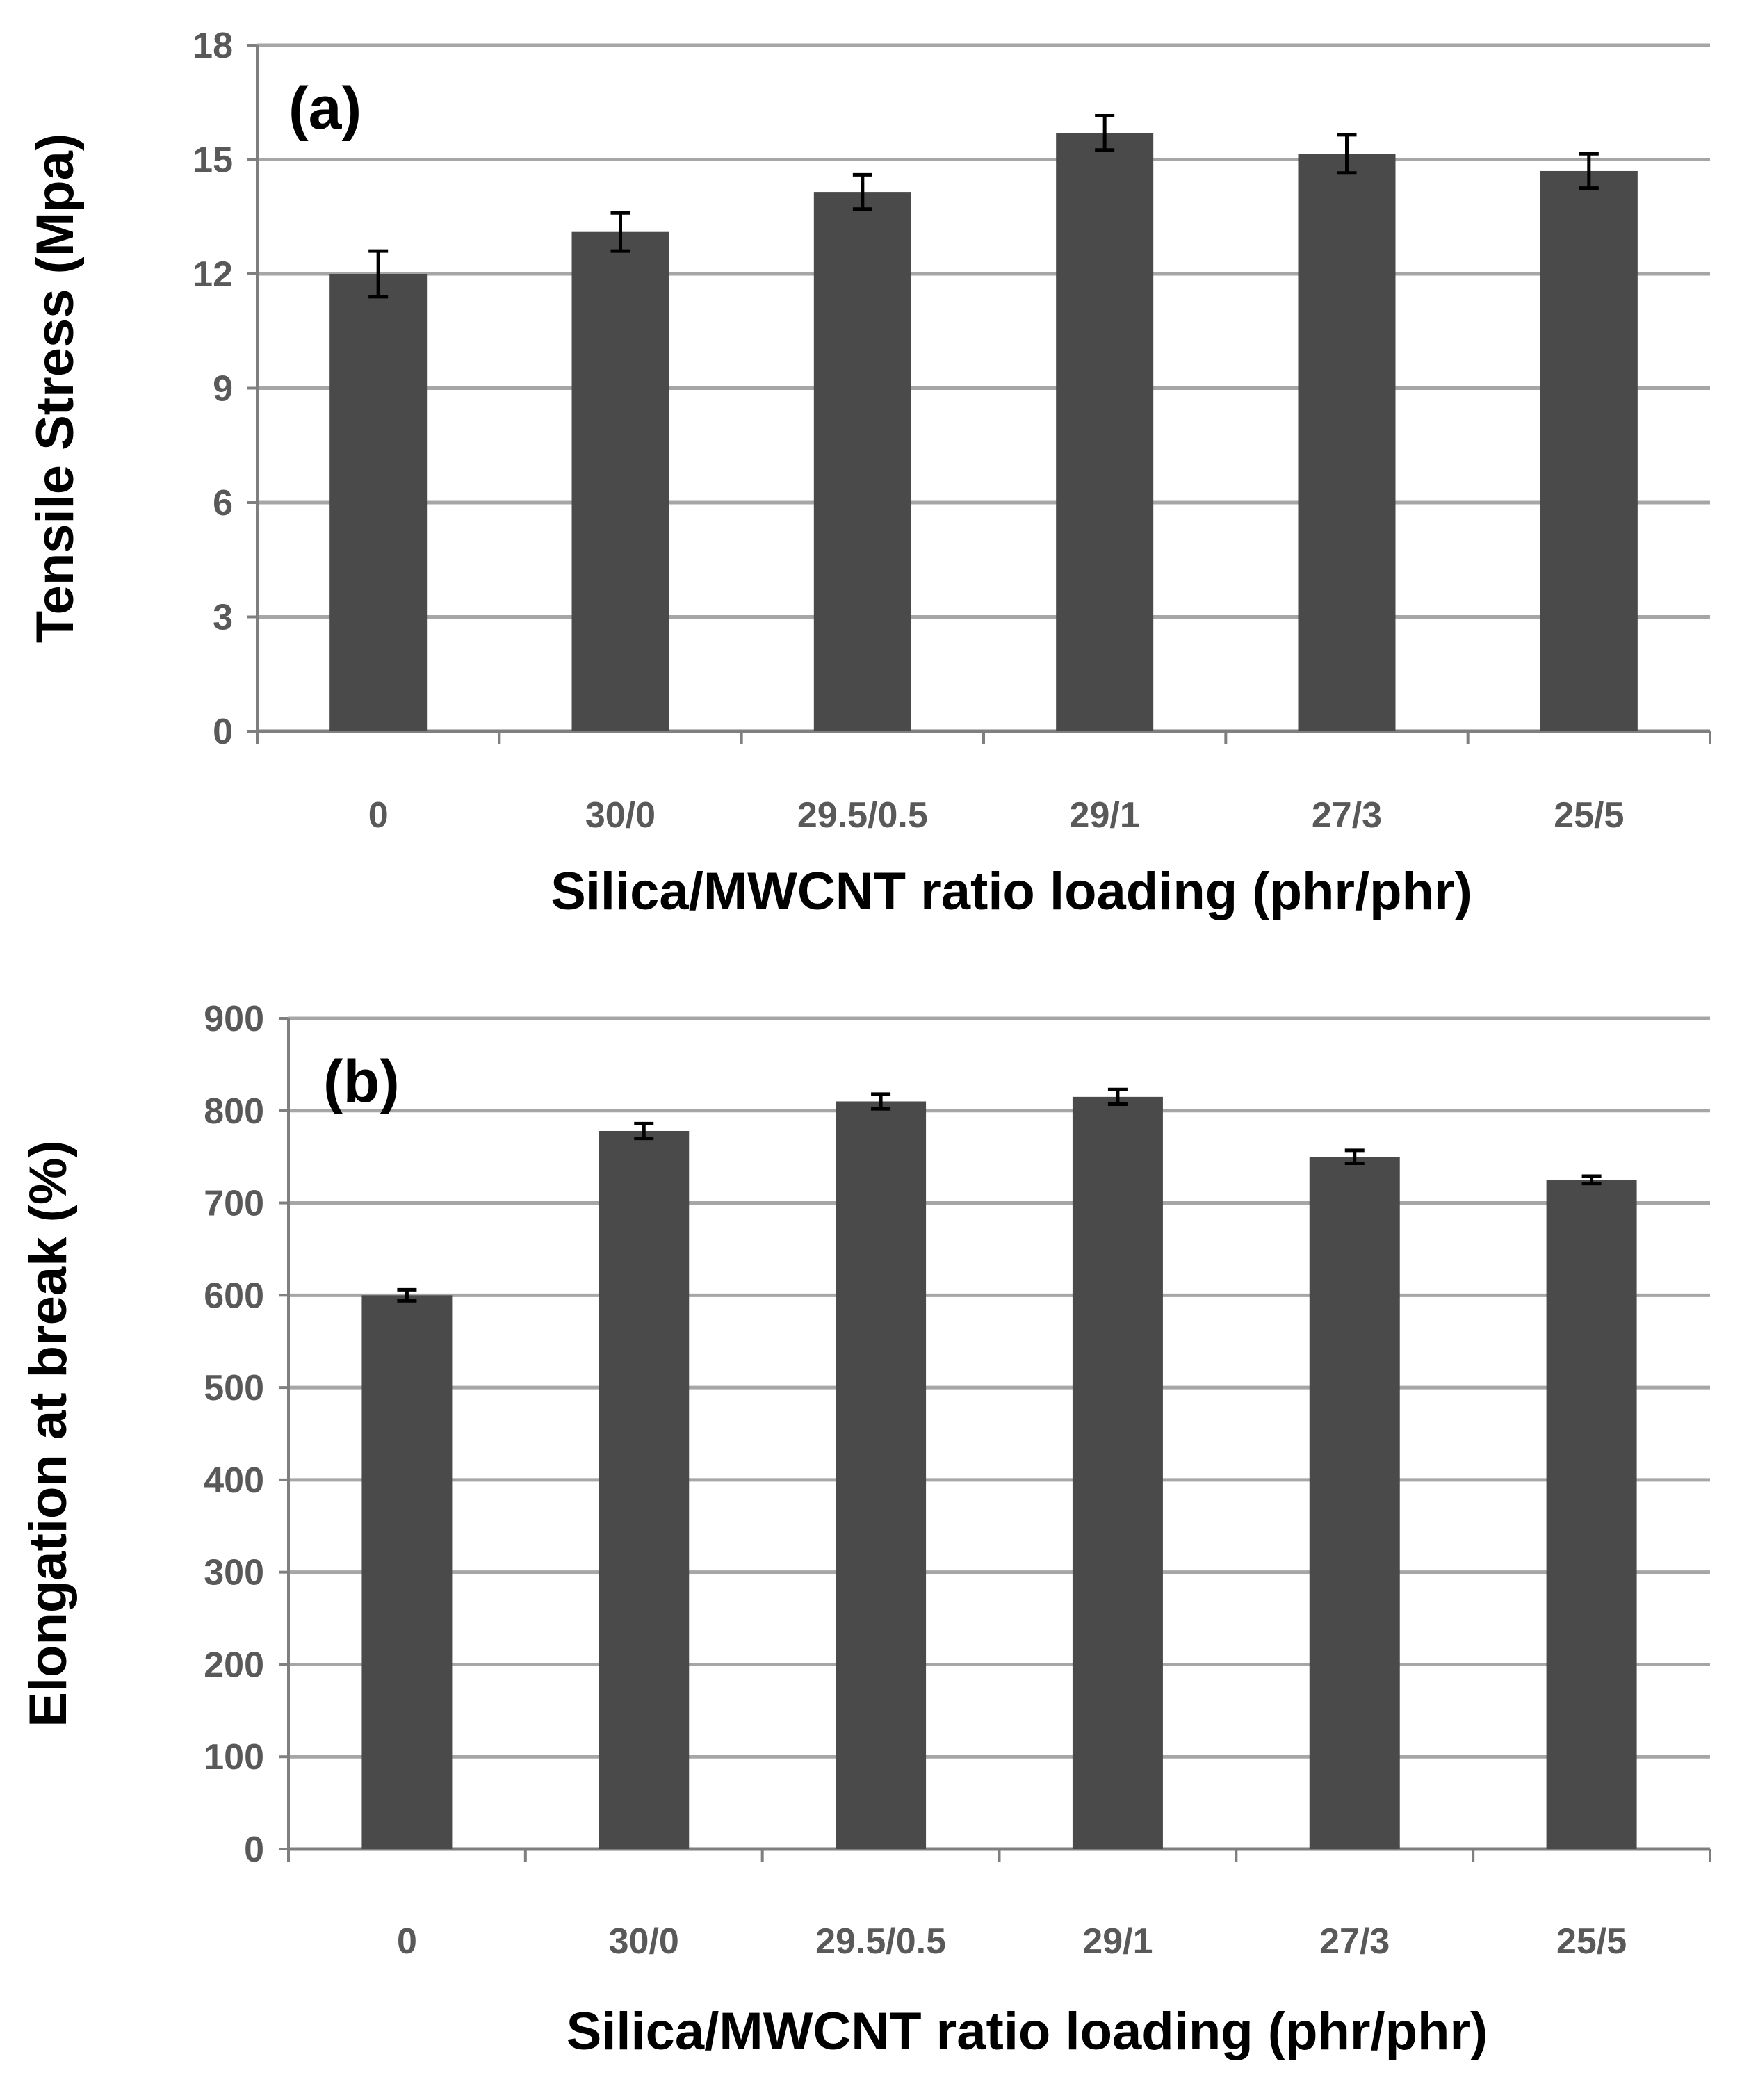 Image resolution: width=1742 pixels, height=2100 pixels. What do you see at coordinates (213, 275) in the screenshot?
I see `y-tick-label: 12` at bounding box center [213, 275].